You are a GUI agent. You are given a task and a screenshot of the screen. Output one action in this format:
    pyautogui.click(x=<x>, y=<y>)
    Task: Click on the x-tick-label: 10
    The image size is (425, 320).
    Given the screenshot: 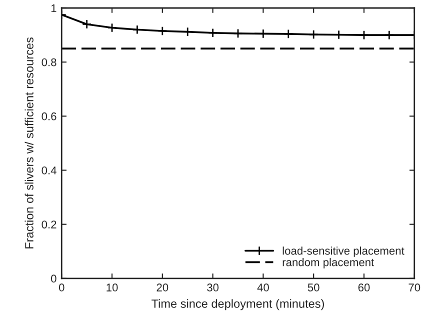 What is the action you would take?
    pyautogui.click(x=112, y=288)
    